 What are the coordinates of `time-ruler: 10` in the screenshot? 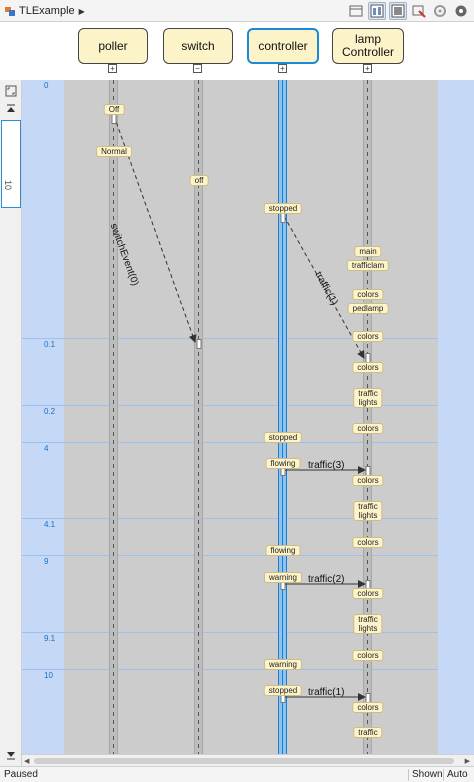 It's located at (11, 423).